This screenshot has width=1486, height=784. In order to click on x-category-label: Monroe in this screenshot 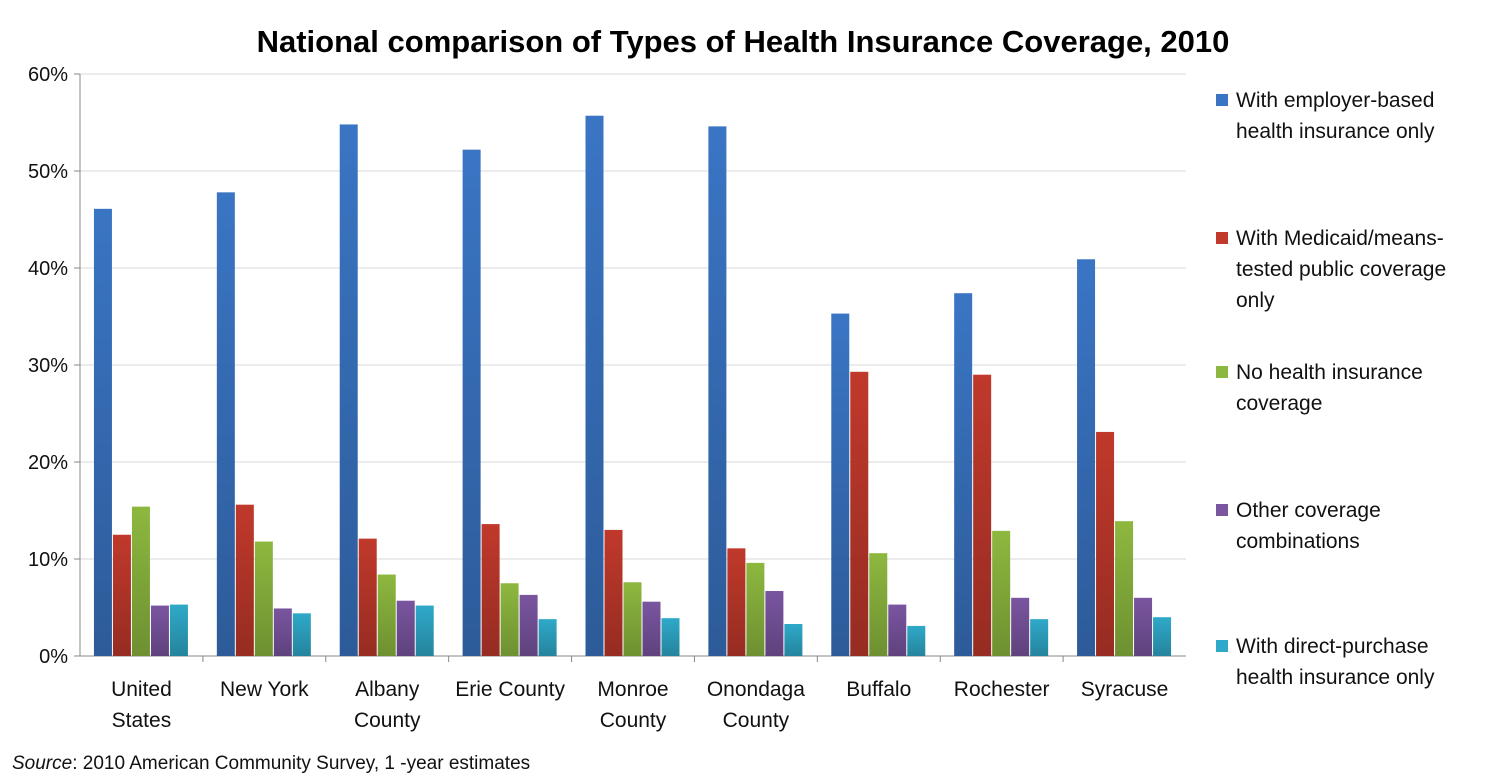, I will do `click(632, 689)`.